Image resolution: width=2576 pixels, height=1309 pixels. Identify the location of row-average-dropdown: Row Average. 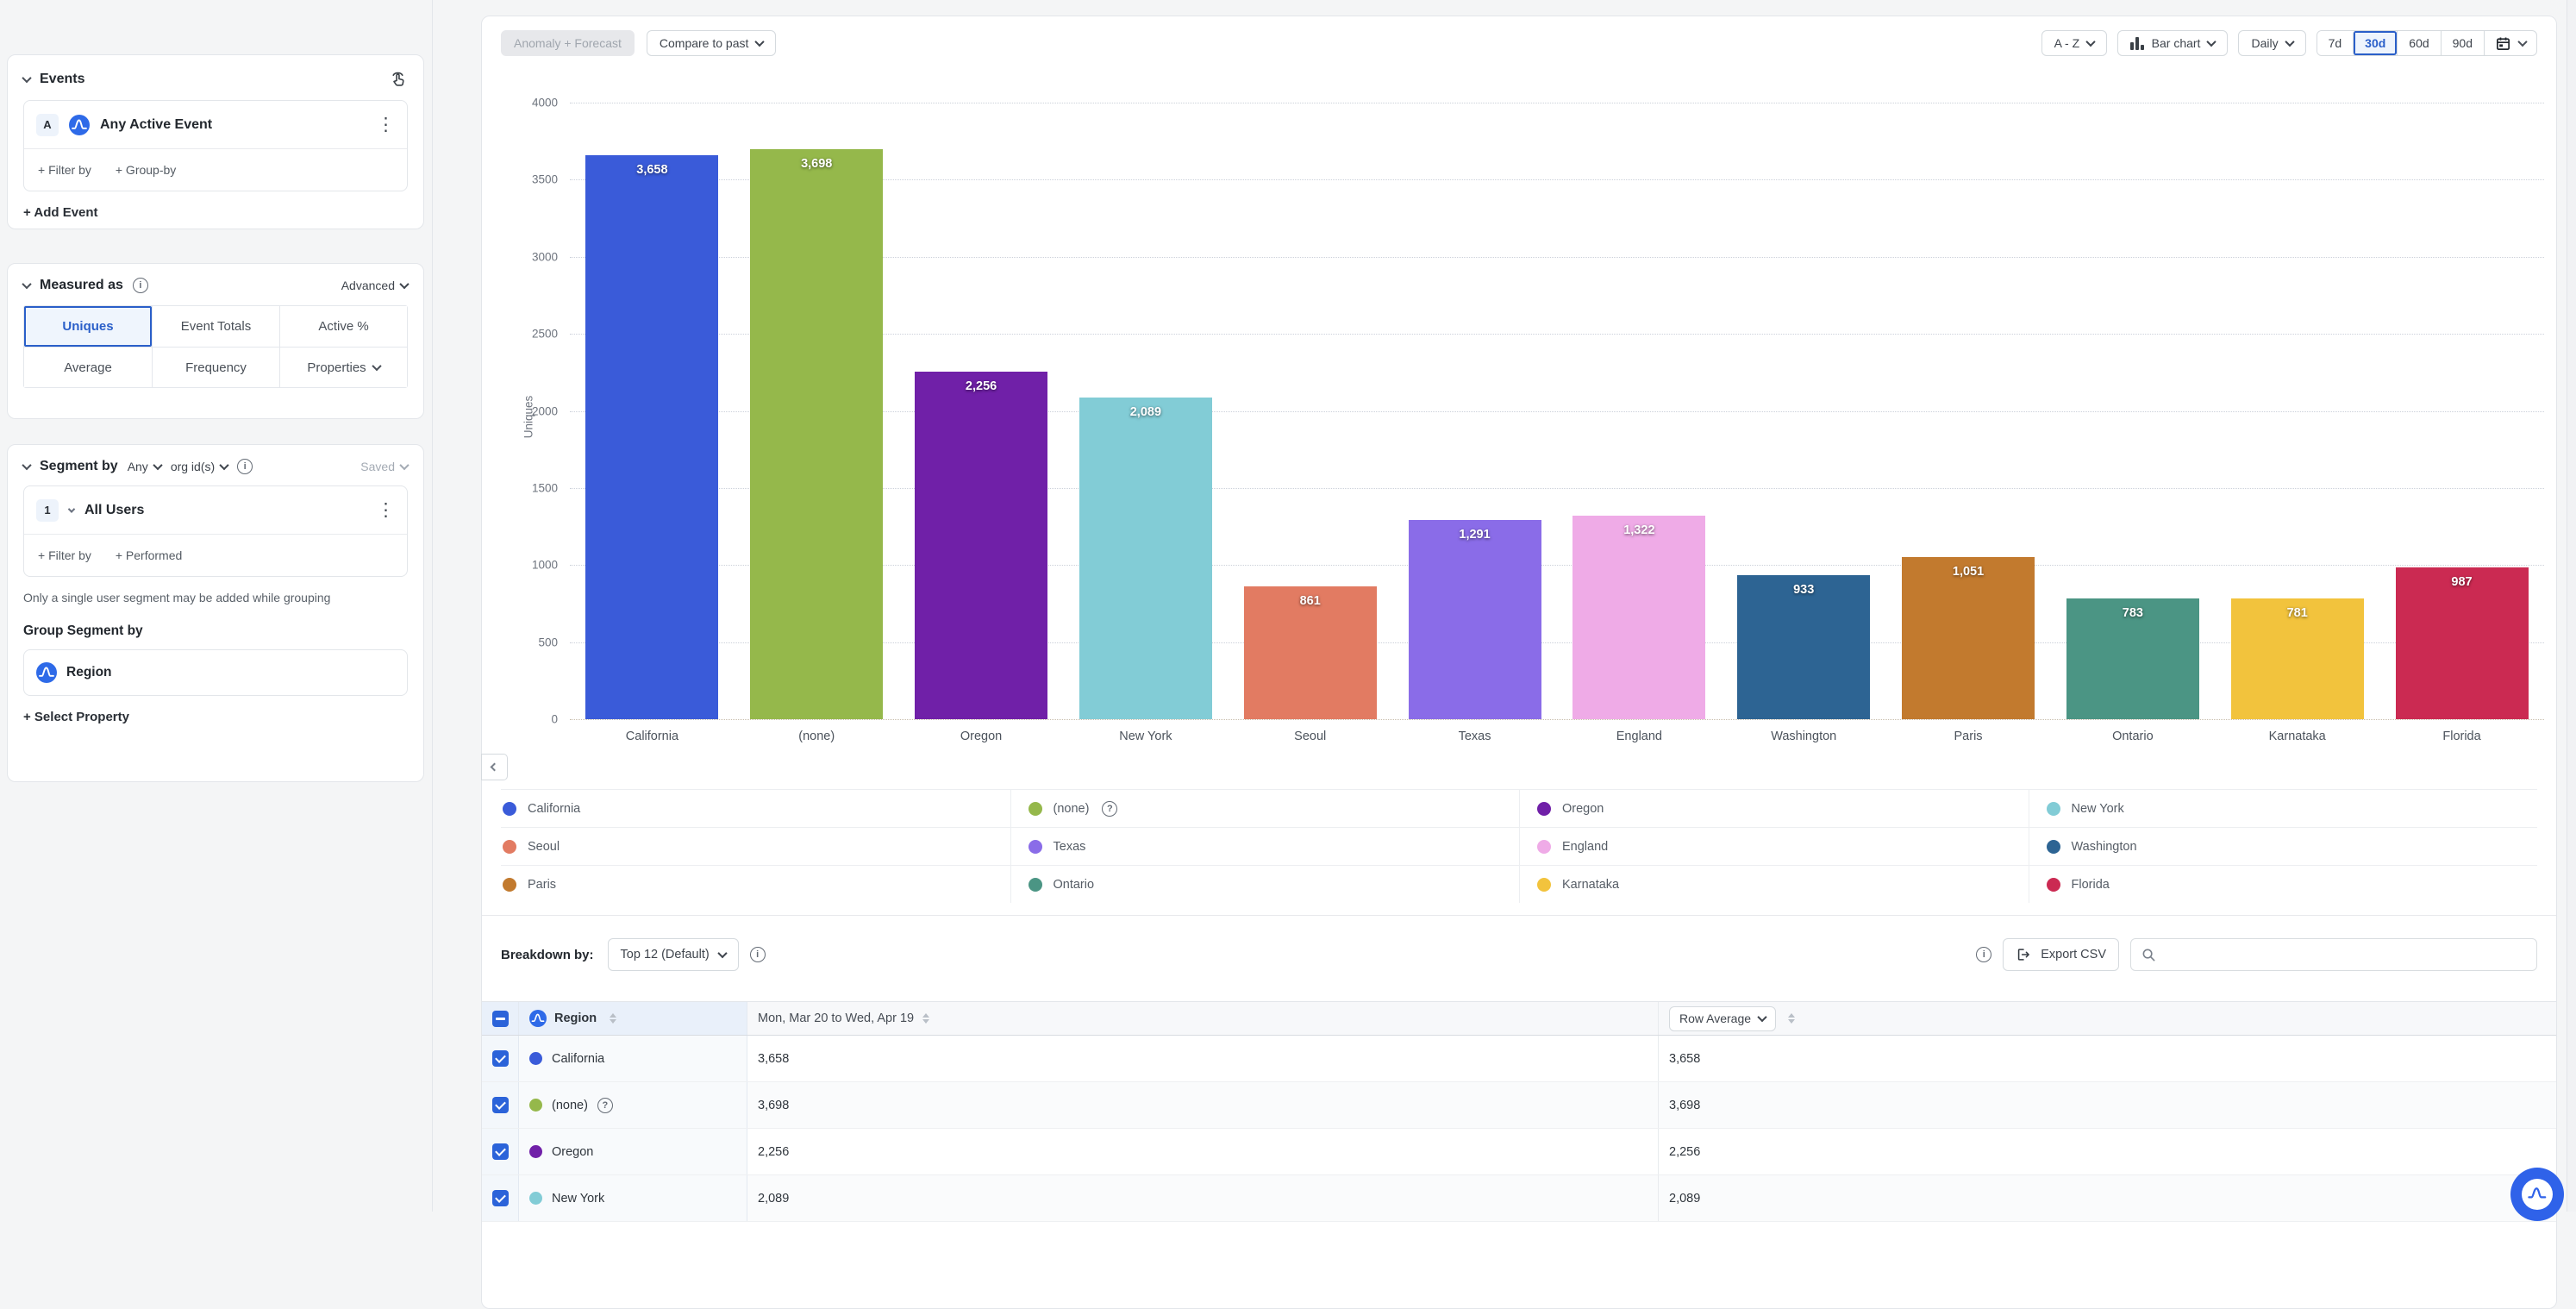
(1722, 1019).